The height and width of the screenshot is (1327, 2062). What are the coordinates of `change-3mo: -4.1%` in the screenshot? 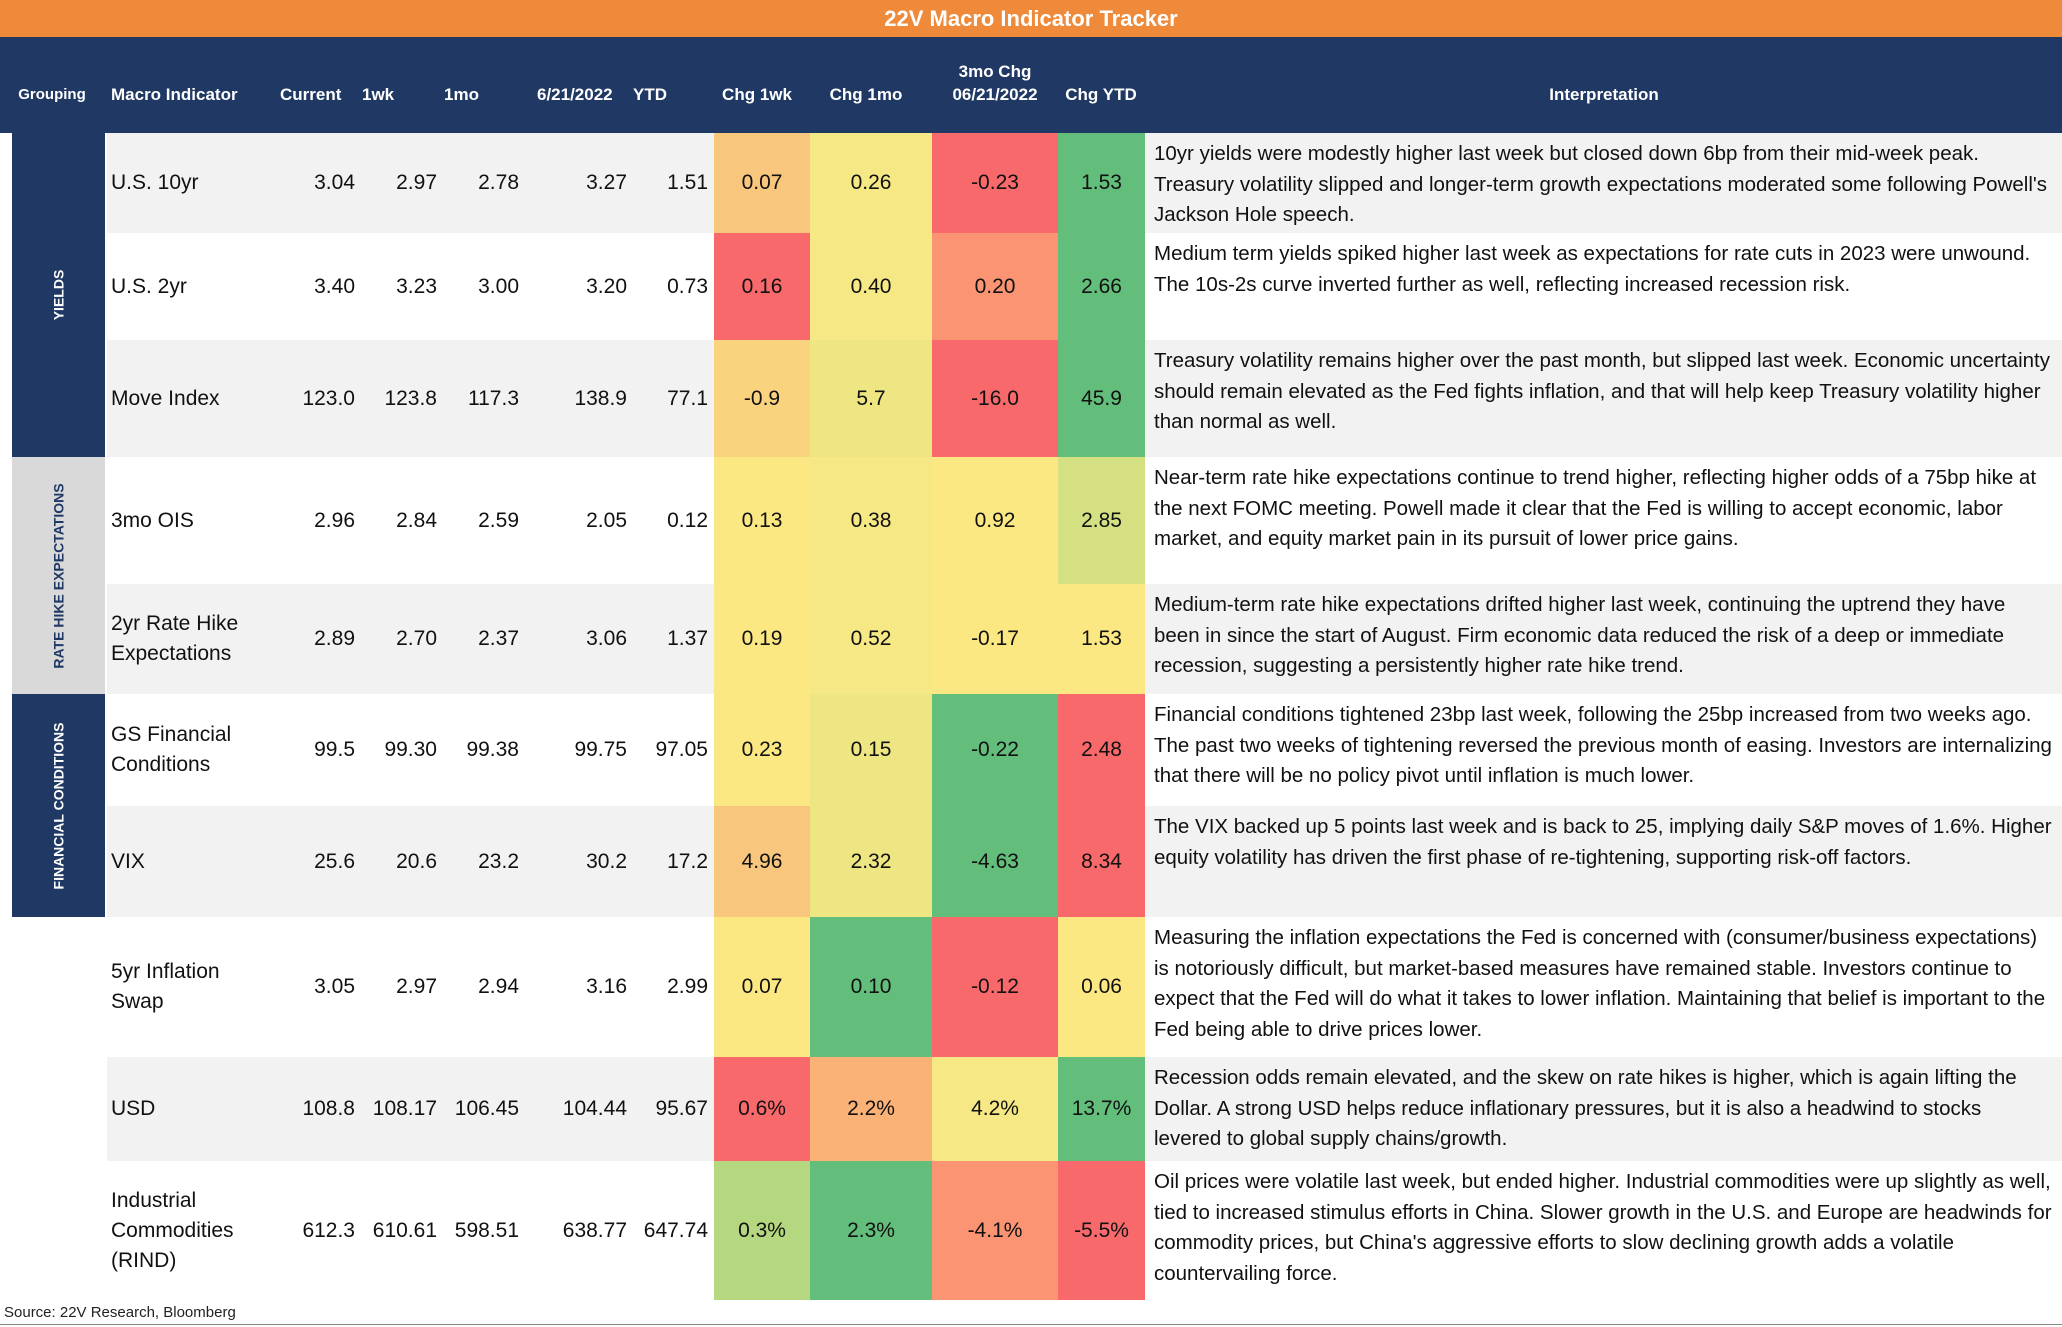 It's located at (995, 1230).